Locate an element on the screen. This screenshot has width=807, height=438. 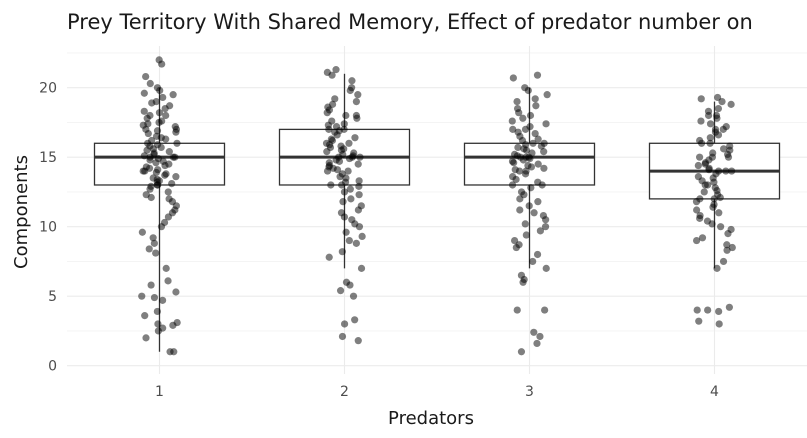
x-tick-label: 1 is located at coordinates (159, 392).